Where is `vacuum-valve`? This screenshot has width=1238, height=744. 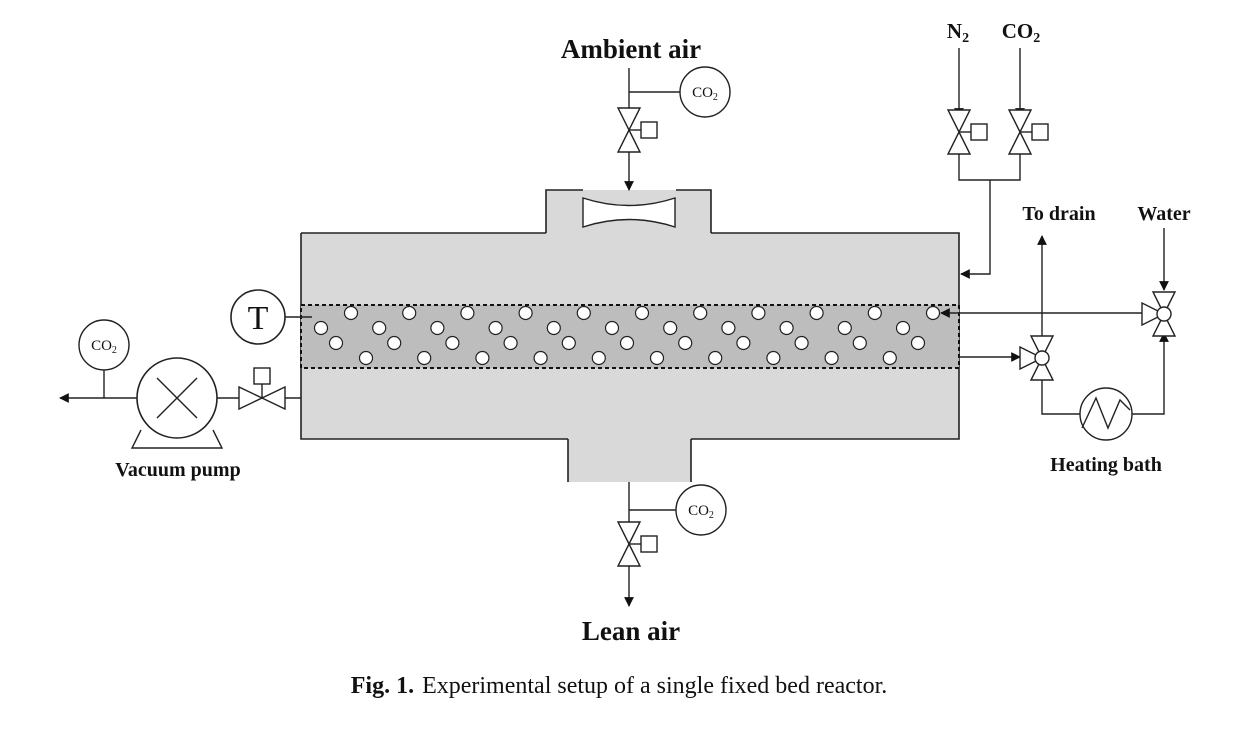 vacuum-valve is located at coordinates (262, 389).